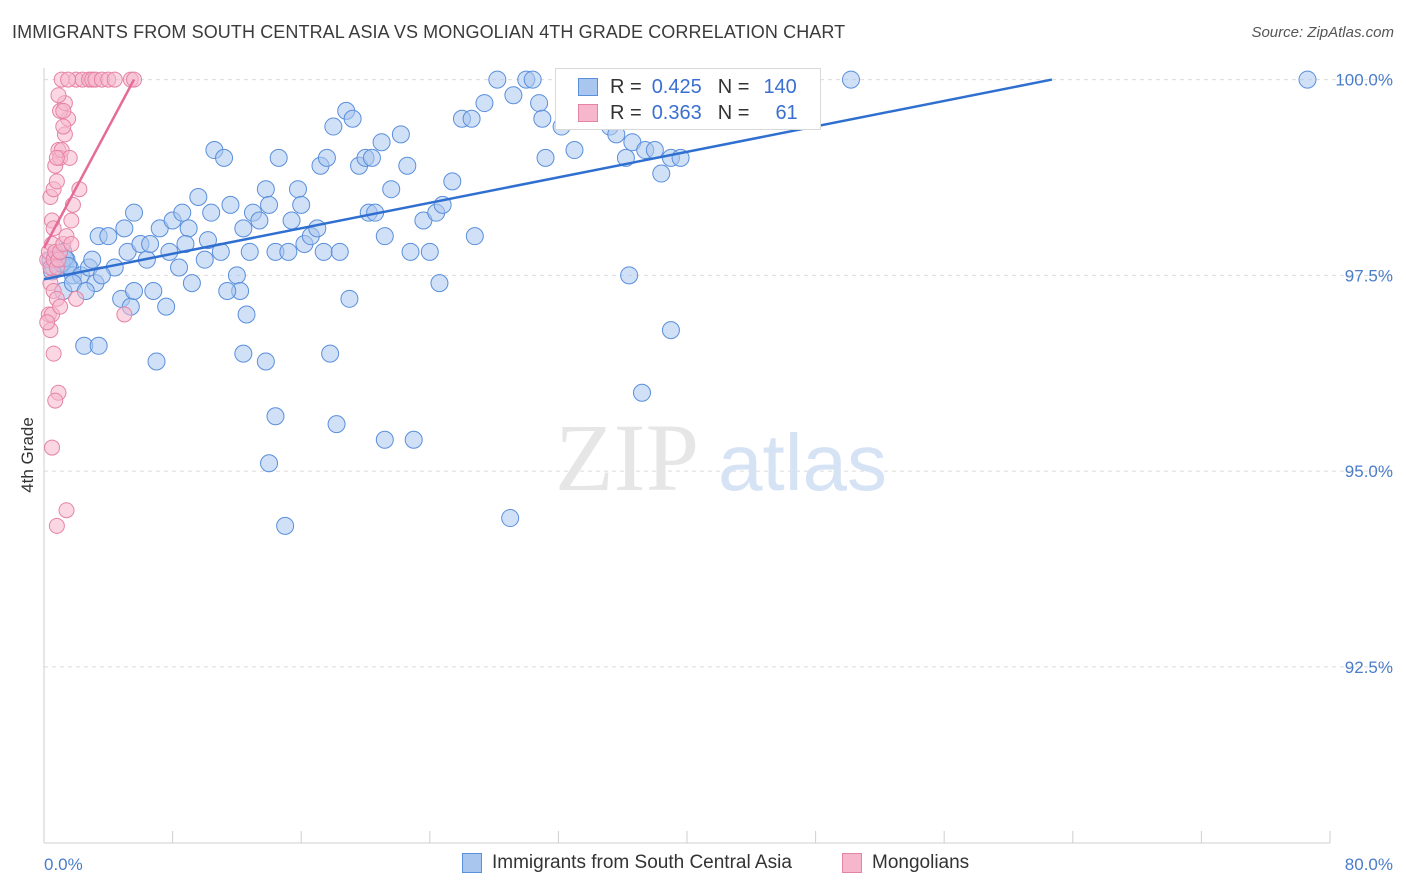 This screenshot has width=1406, height=892. I want to click on legend-n-value: 140, so click(780, 86).